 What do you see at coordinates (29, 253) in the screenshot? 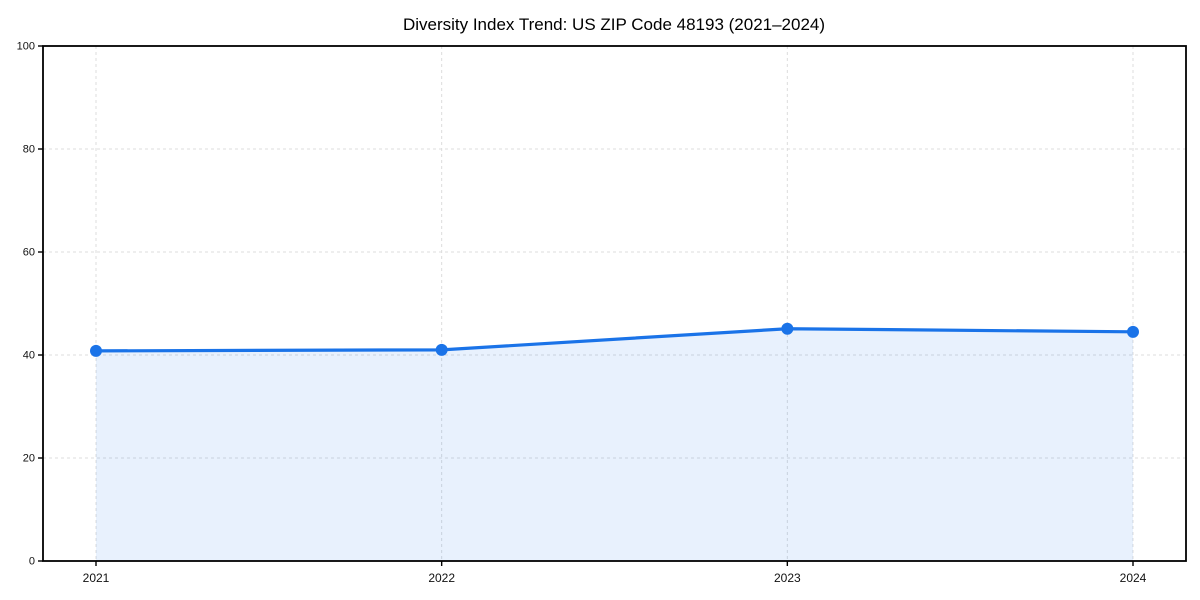
I see `y-tick-label: 60` at bounding box center [29, 253].